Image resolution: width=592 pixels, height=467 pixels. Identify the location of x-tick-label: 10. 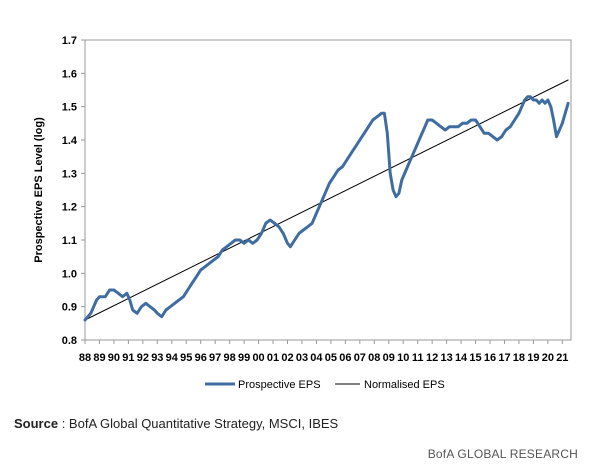
(403, 358).